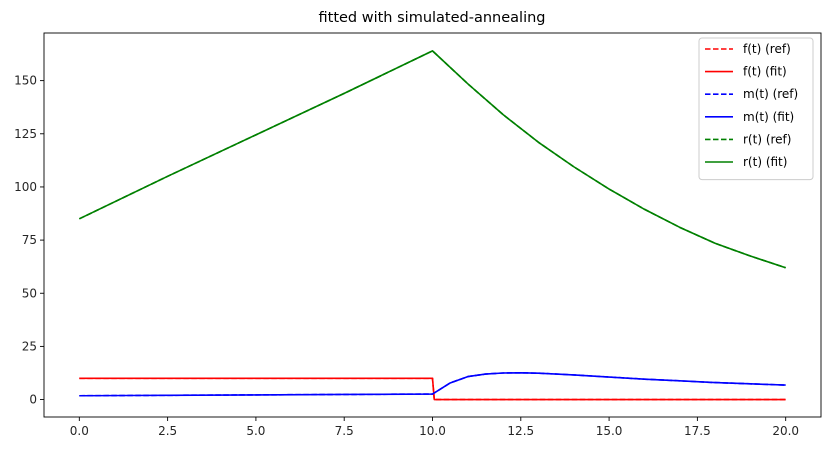 This screenshot has width=831, height=451. What do you see at coordinates (432, 18) in the screenshot?
I see `chart-title: fitted with simulated-annealing` at bounding box center [432, 18].